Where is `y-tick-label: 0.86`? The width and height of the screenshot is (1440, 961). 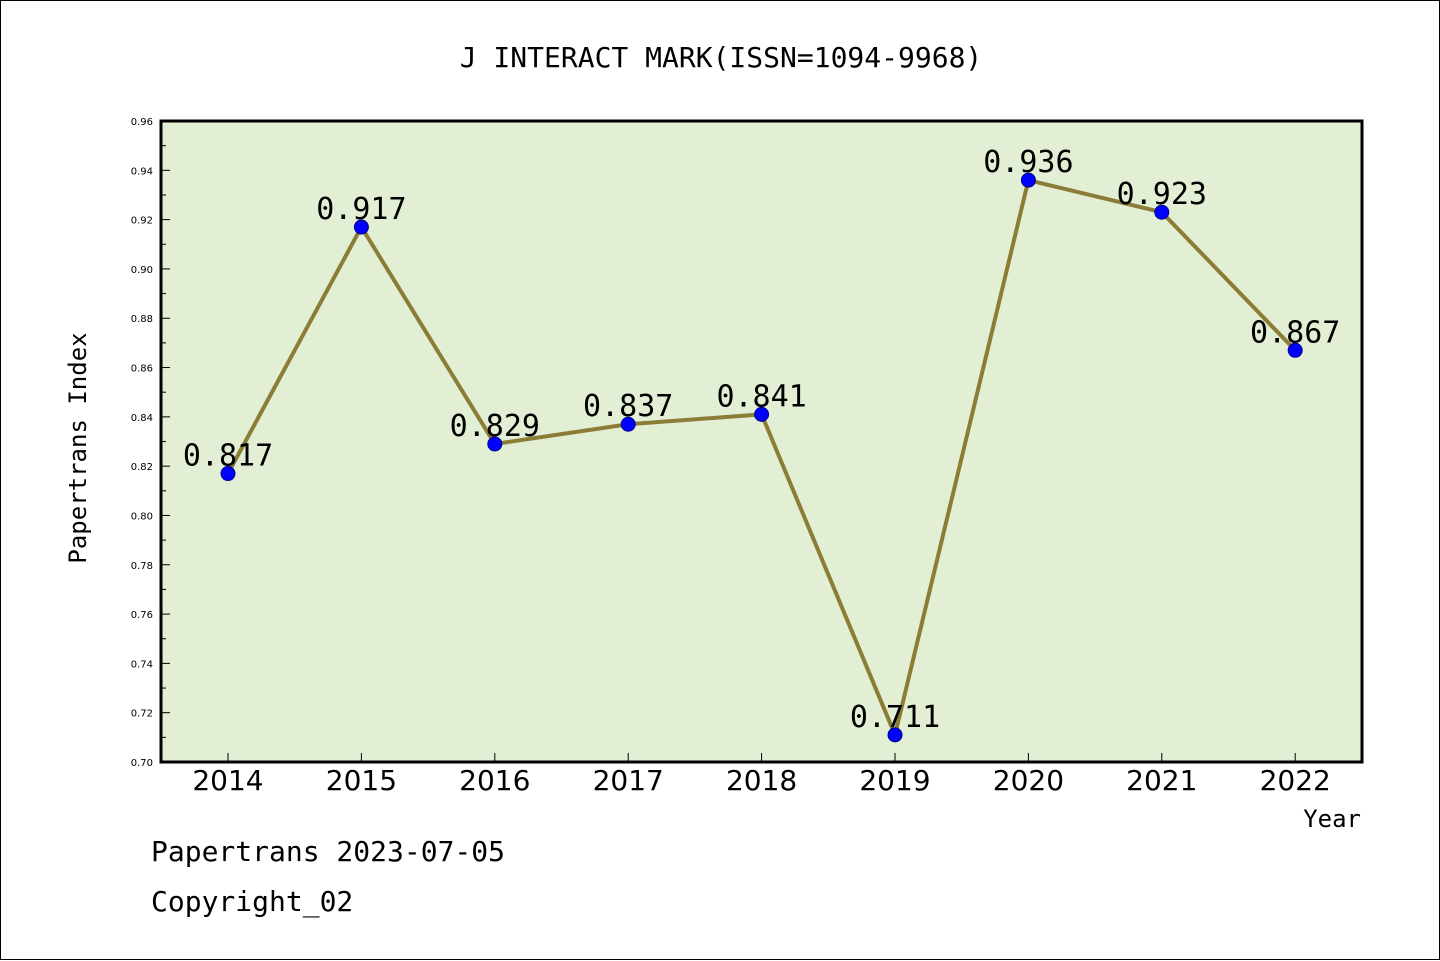 y-tick-label: 0.86 is located at coordinates (142, 369).